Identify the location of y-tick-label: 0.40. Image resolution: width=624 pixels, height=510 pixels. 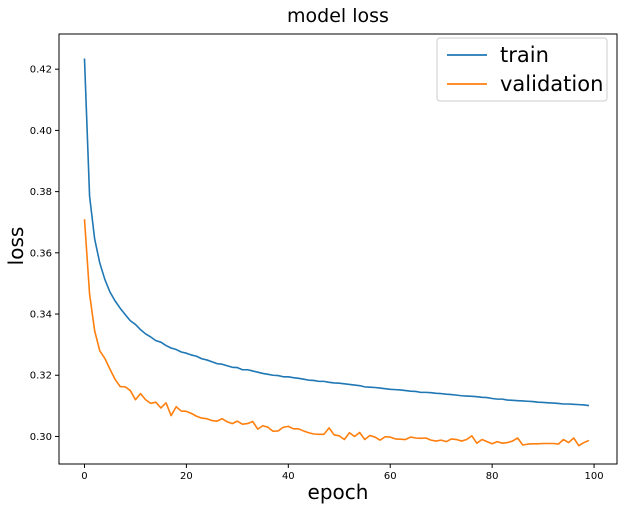
(41, 131).